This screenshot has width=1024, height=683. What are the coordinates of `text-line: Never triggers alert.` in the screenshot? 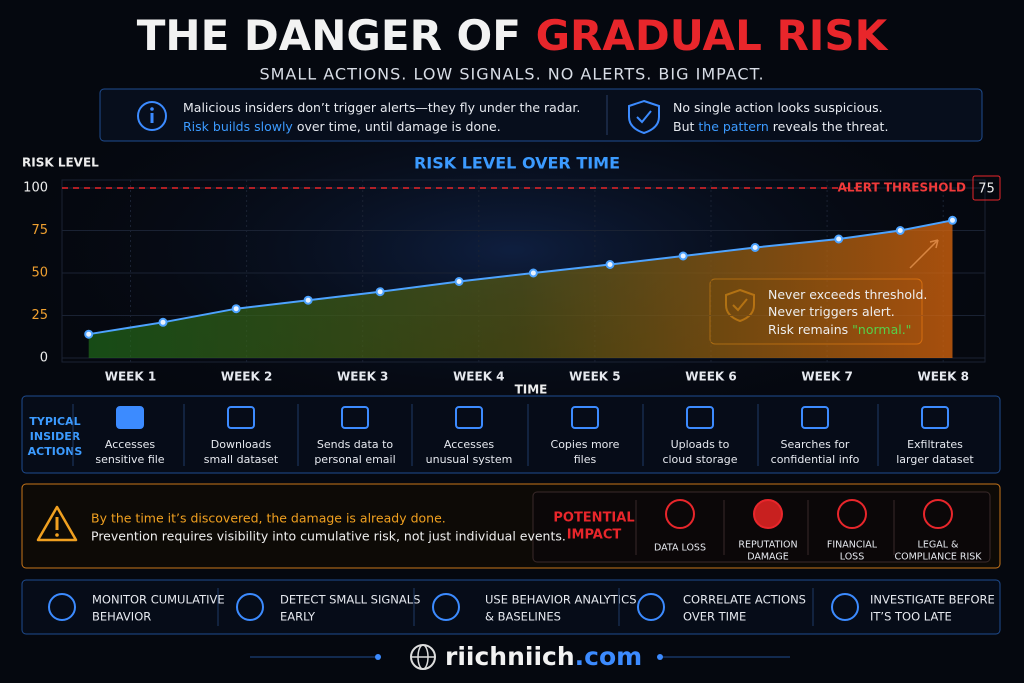 It's located at (831, 311).